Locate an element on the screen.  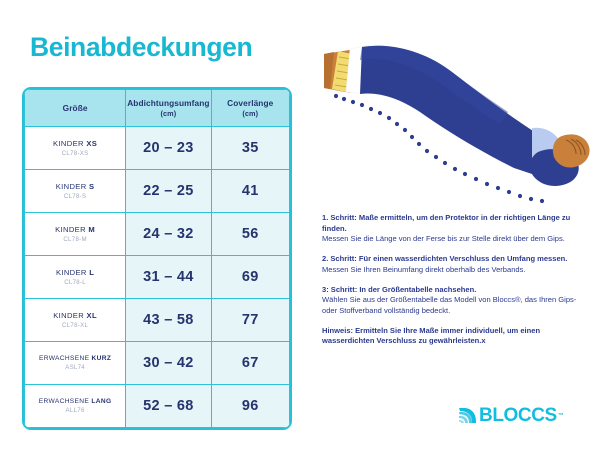
cell-circumference: 30 – 42 is located at coordinates (168, 363).